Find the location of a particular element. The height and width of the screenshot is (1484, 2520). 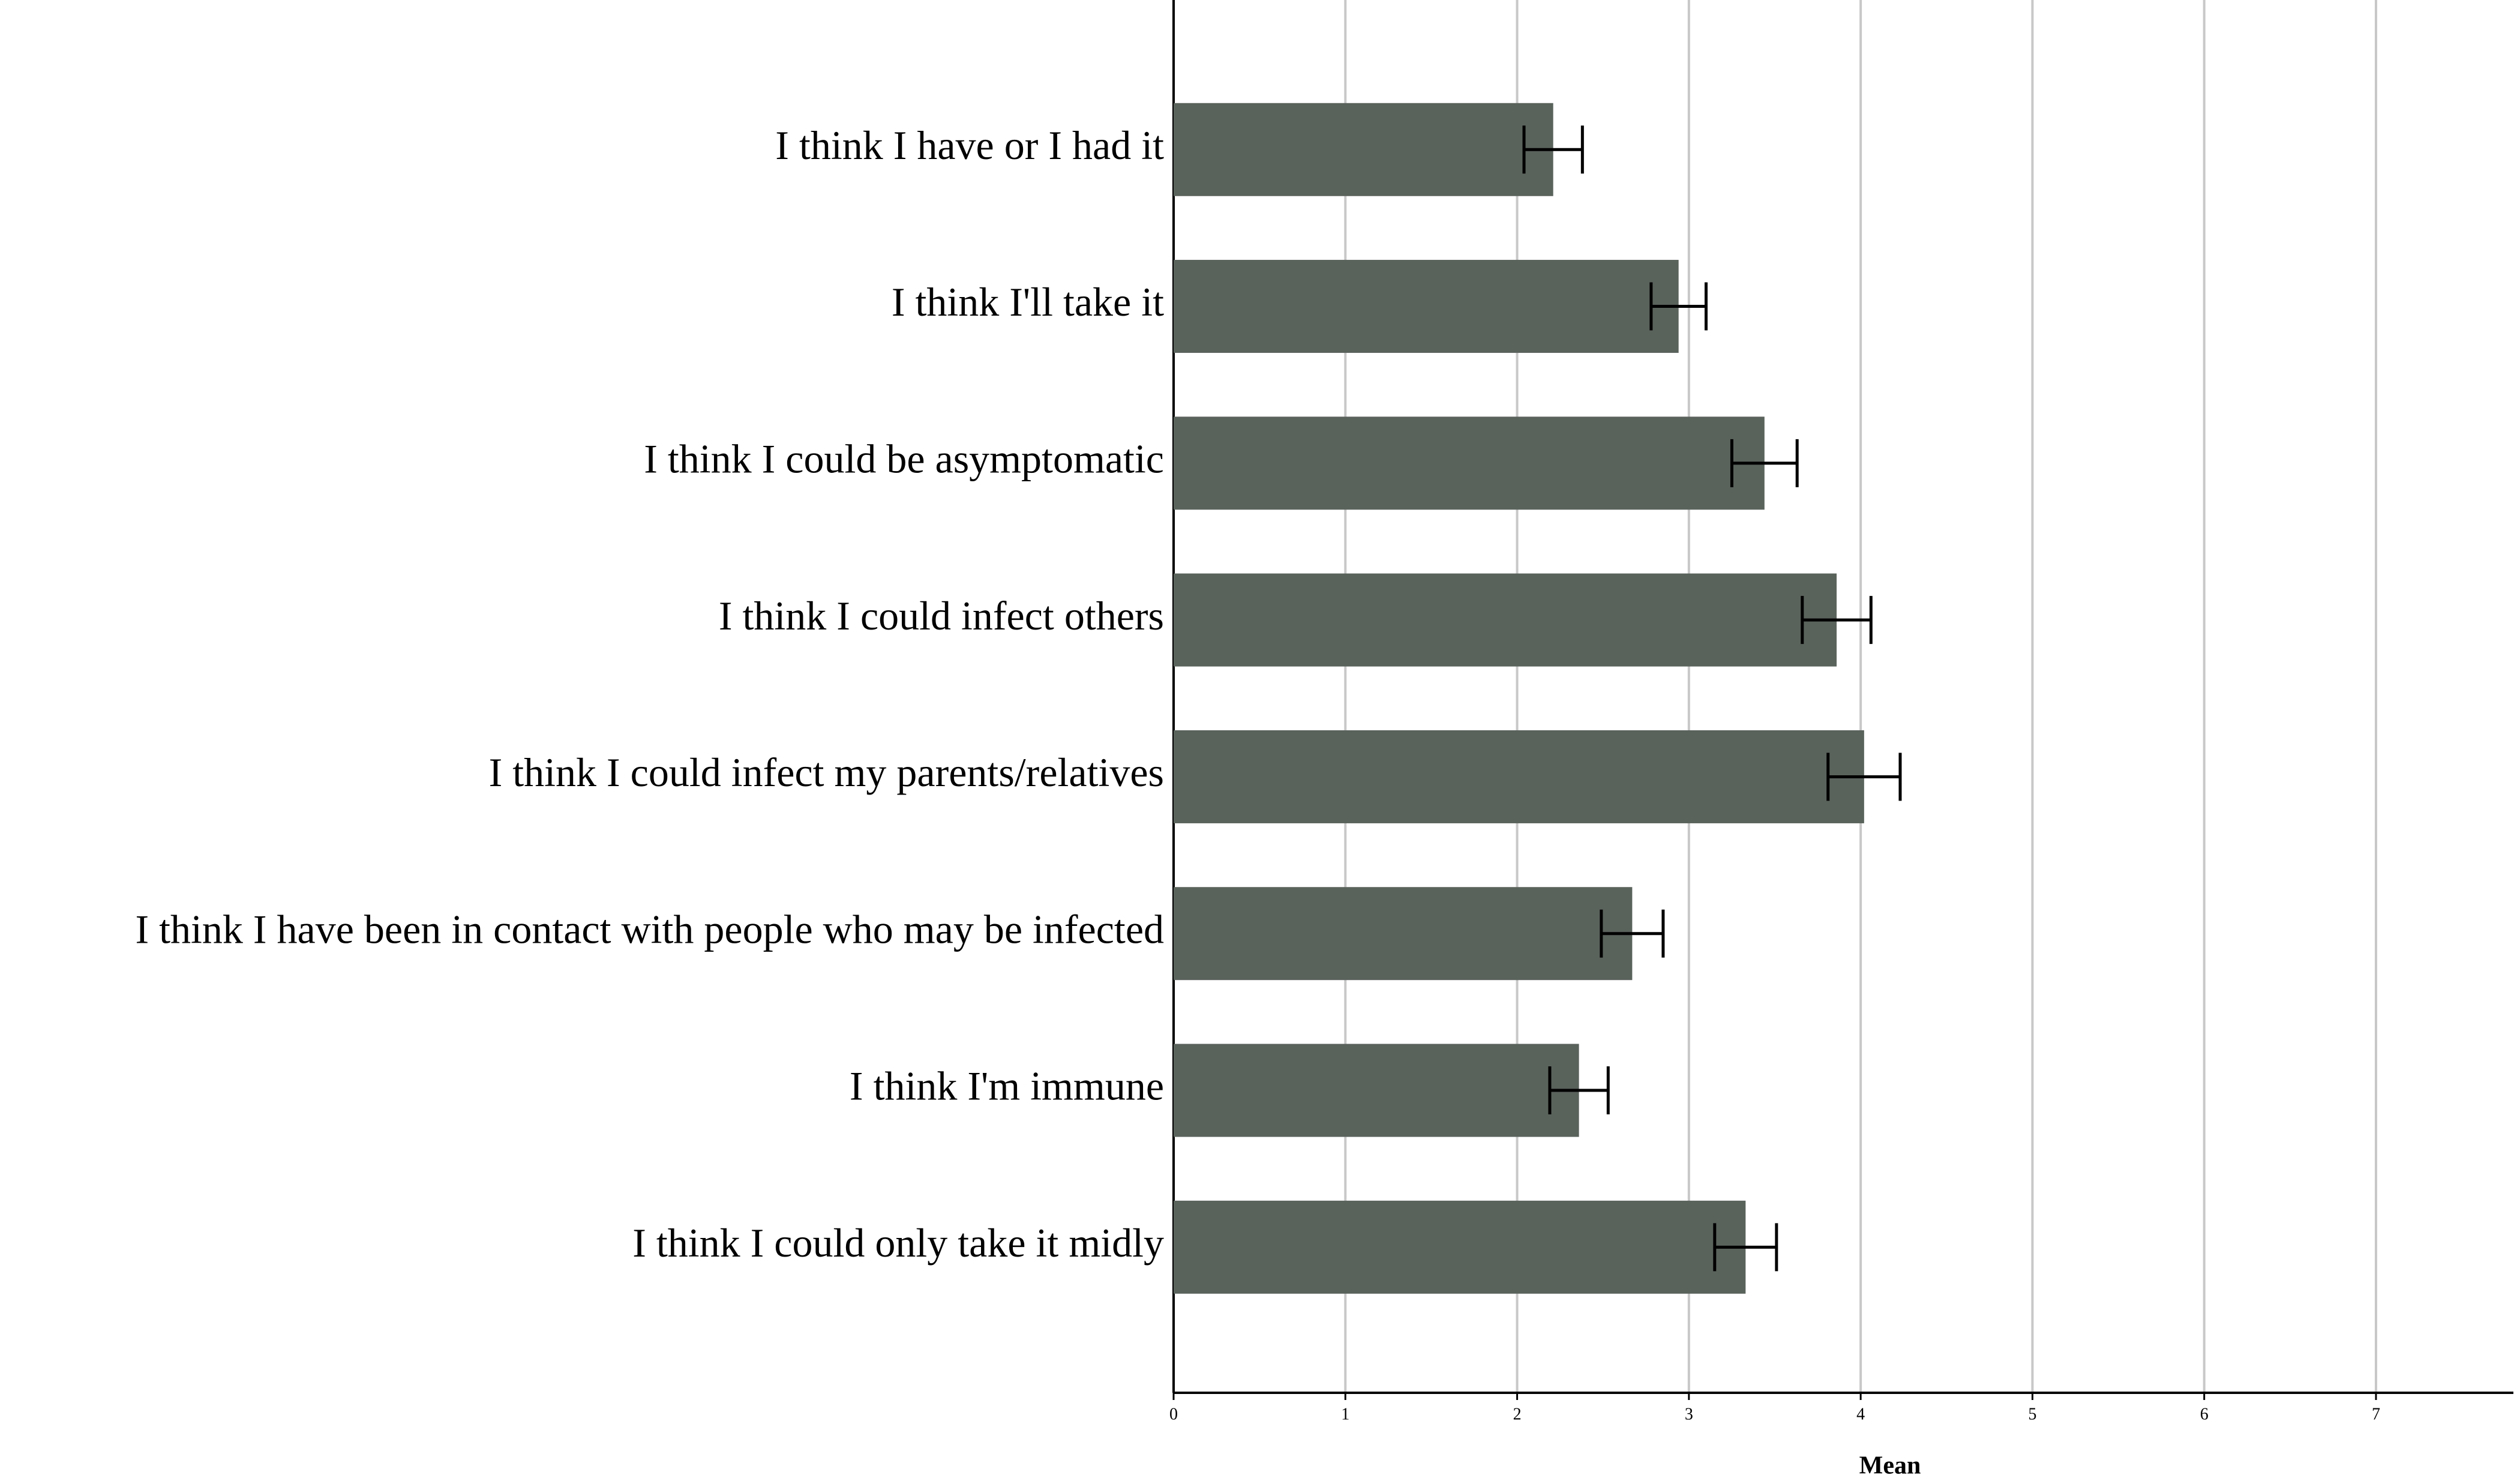

y-tick-label: I think I could infect others is located at coordinates (941, 615).